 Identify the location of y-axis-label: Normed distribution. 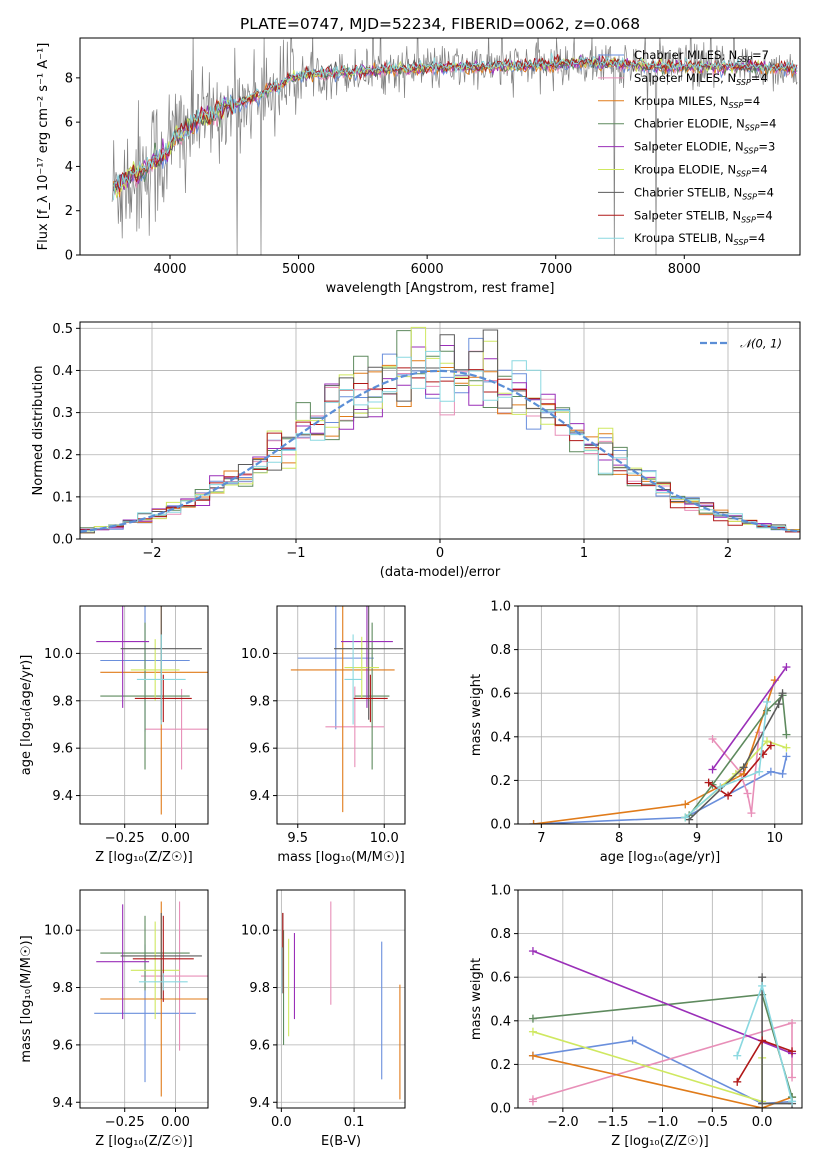
(38, 431).